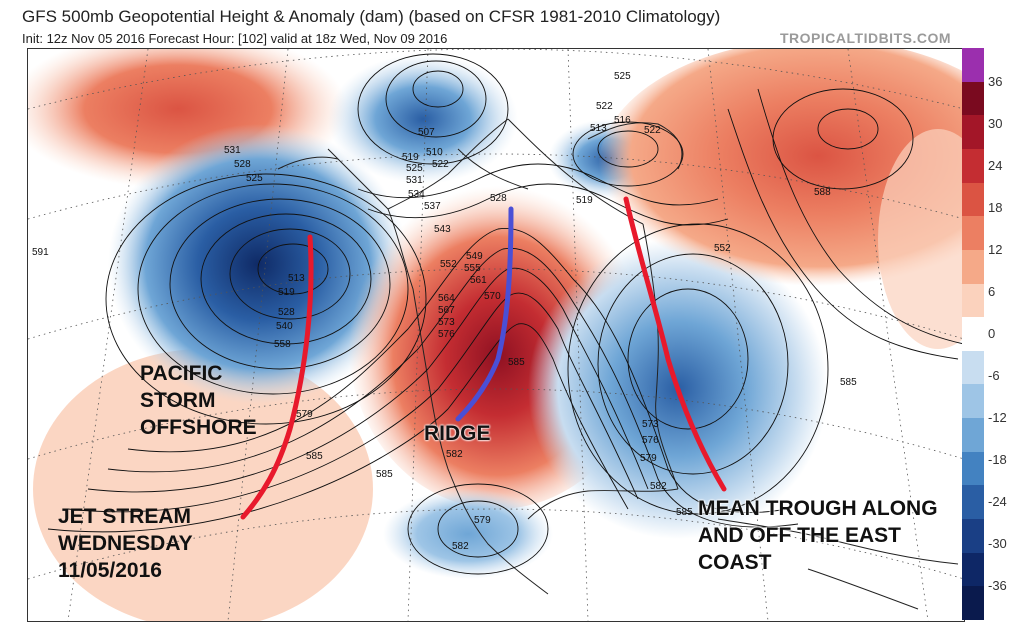 The height and width of the screenshot is (639, 1015). What do you see at coordinates (997, 586) in the screenshot?
I see `colorbar-label: -36` at bounding box center [997, 586].